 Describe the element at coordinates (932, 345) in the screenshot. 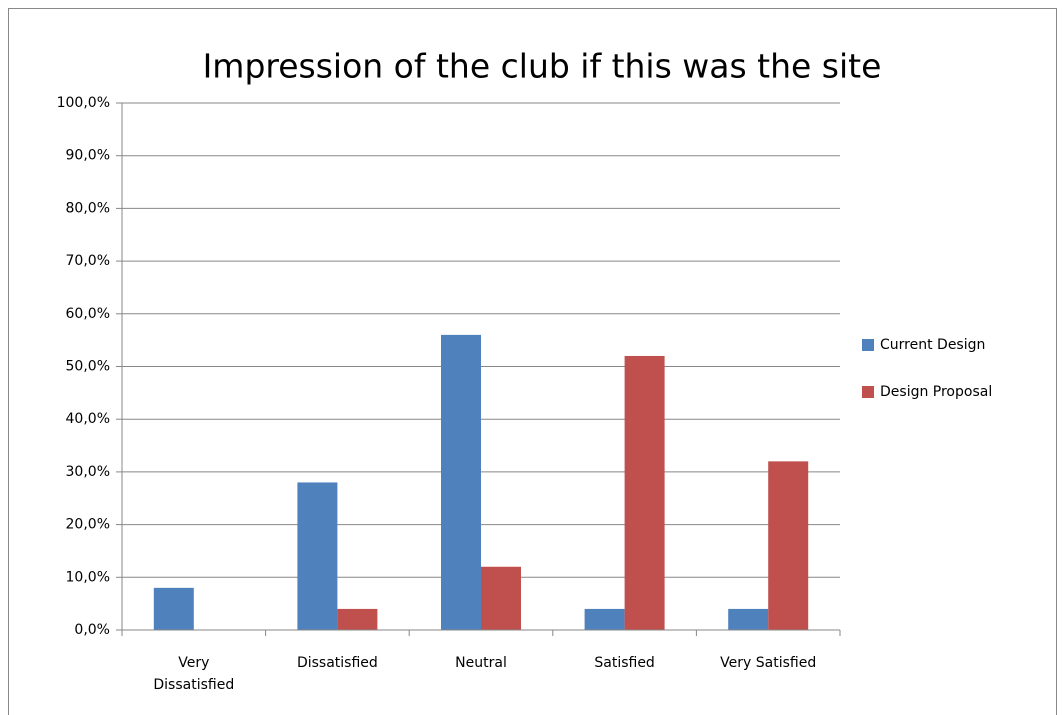

I see `legend-label: Current Design` at that location.